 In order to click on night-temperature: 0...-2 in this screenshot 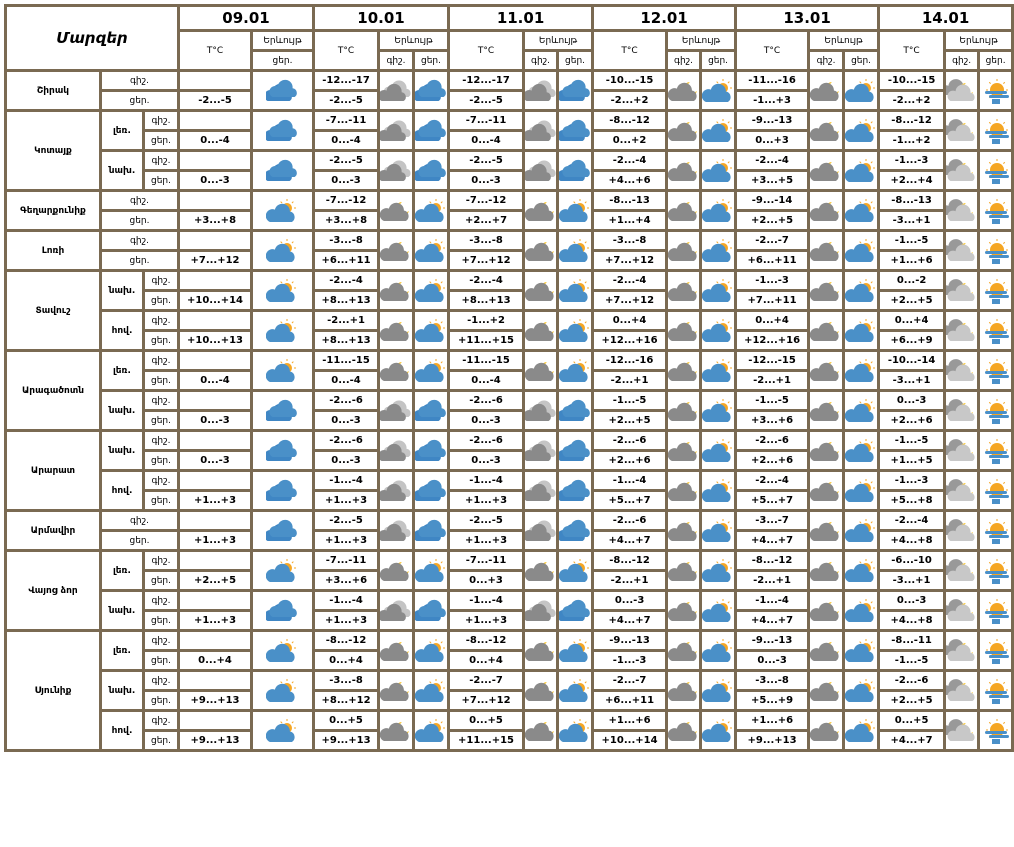, I will do `click(912, 280)`.